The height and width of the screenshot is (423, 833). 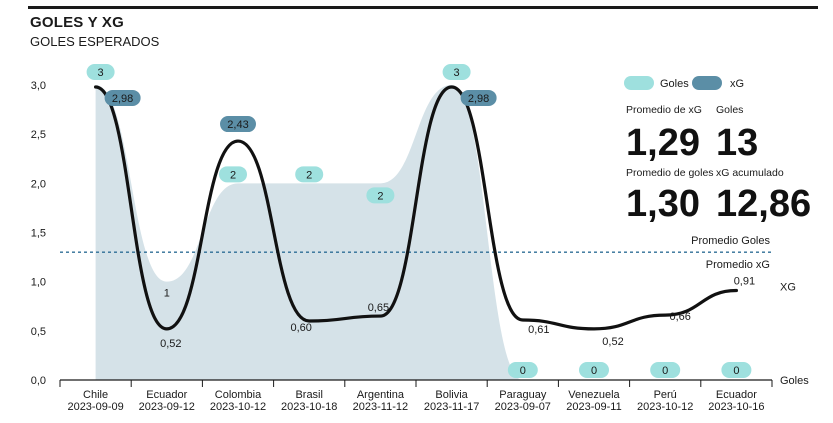 What do you see at coordinates (381, 395) in the screenshot?
I see `x-tick-team: Argentina` at bounding box center [381, 395].